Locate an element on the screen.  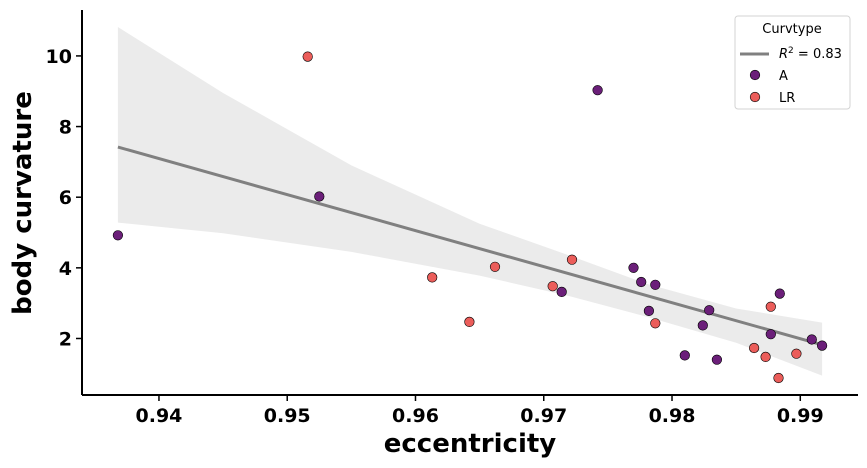
legend-box is located at coordinates (792, 62).